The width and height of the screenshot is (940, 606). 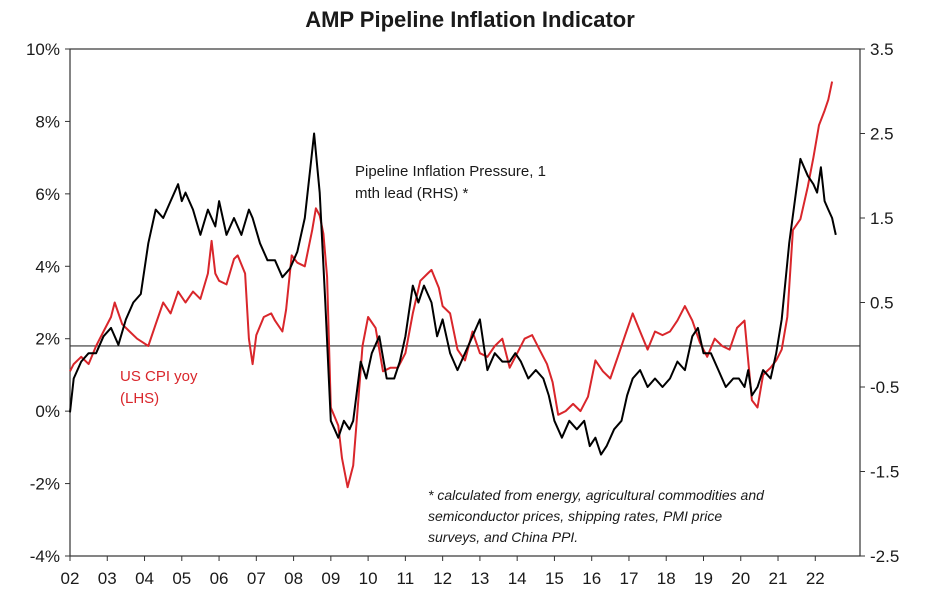 What do you see at coordinates (70, 578) in the screenshot?
I see `x-tick-label: 02` at bounding box center [70, 578].